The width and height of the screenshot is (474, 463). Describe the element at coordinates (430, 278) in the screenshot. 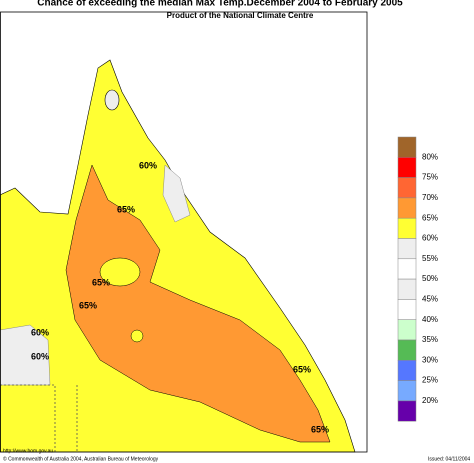

I see `legend-label: 50%` at that location.